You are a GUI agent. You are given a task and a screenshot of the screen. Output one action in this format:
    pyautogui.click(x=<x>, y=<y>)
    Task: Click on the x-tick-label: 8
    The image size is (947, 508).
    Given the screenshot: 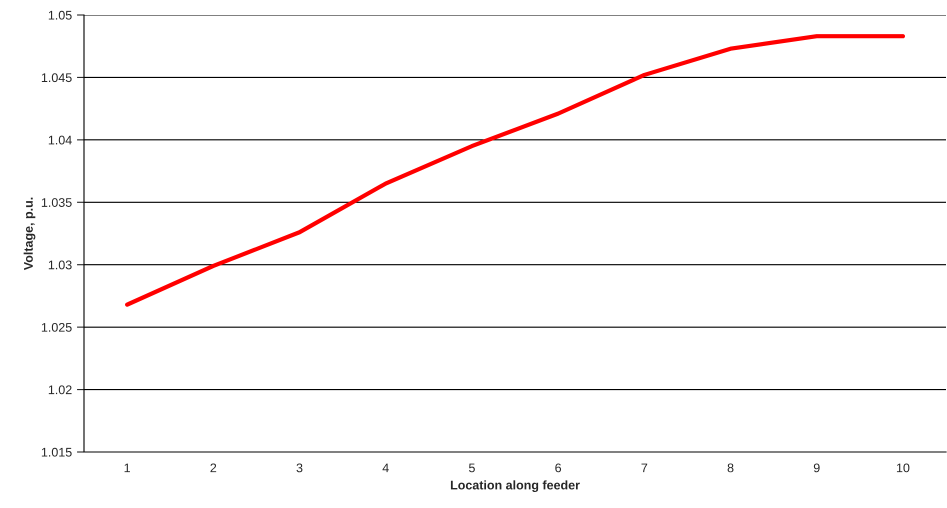 What is the action you would take?
    pyautogui.click(x=731, y=467)
    